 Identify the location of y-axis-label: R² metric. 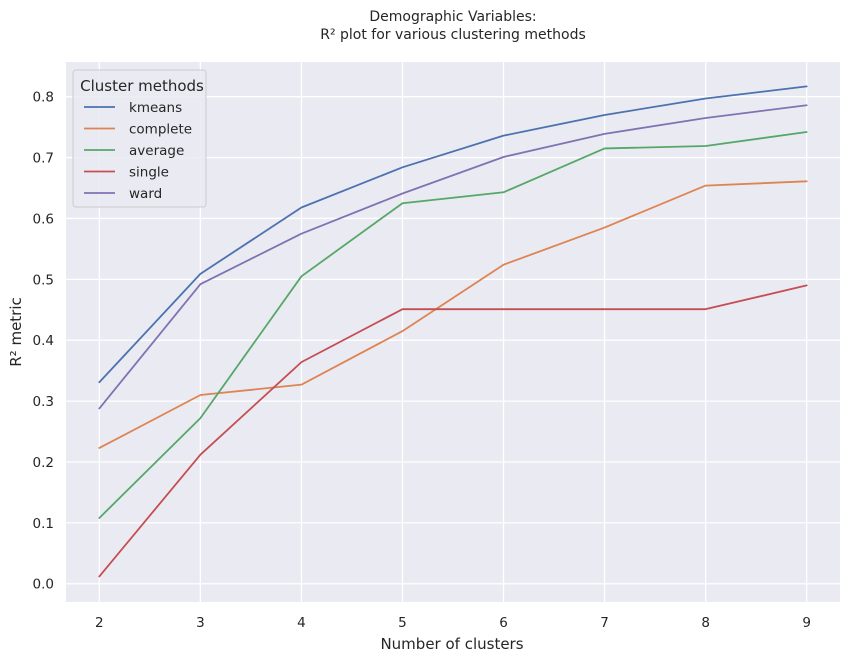
(16, 332).